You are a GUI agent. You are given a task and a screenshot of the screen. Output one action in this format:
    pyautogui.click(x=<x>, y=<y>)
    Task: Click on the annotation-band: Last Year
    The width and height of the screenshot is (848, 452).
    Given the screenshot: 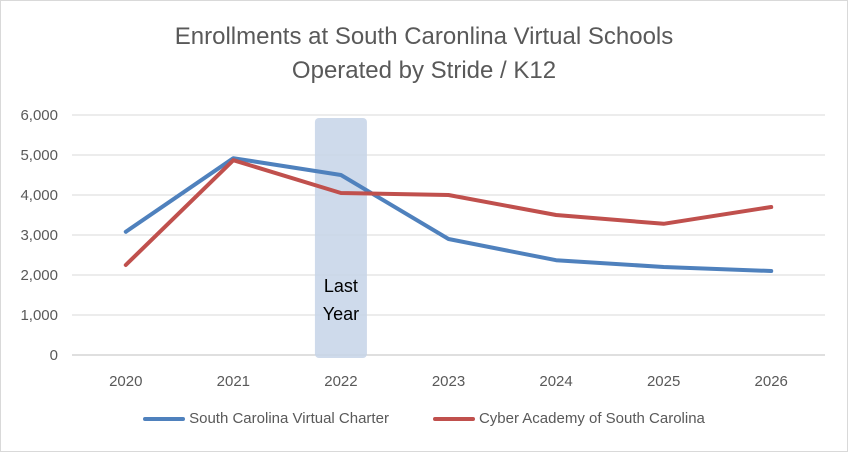 What is the action you would take?
    pyautogui.click(x=340, y=238)
    